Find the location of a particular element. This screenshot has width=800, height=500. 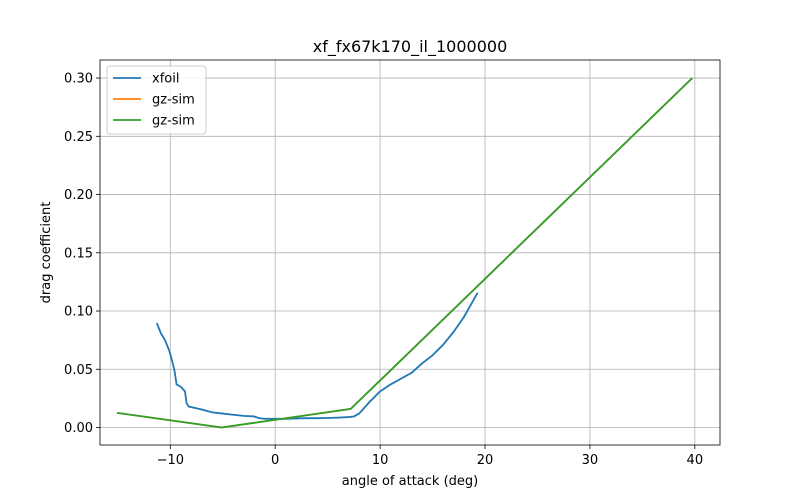

y-tick-label: 0.25 is located at coordinates (78, 137).